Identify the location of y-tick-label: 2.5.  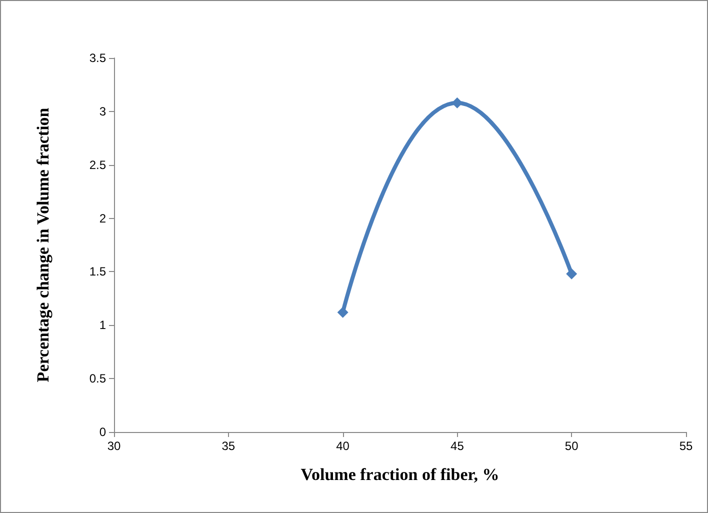
(97, 165).